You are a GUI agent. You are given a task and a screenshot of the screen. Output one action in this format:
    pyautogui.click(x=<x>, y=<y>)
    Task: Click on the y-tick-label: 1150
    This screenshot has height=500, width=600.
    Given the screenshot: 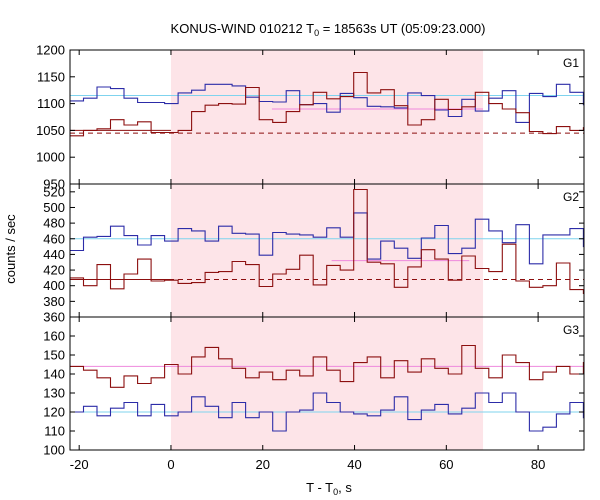 What is the action you would take?
    pyautogui.click(x=51, y=76)
    